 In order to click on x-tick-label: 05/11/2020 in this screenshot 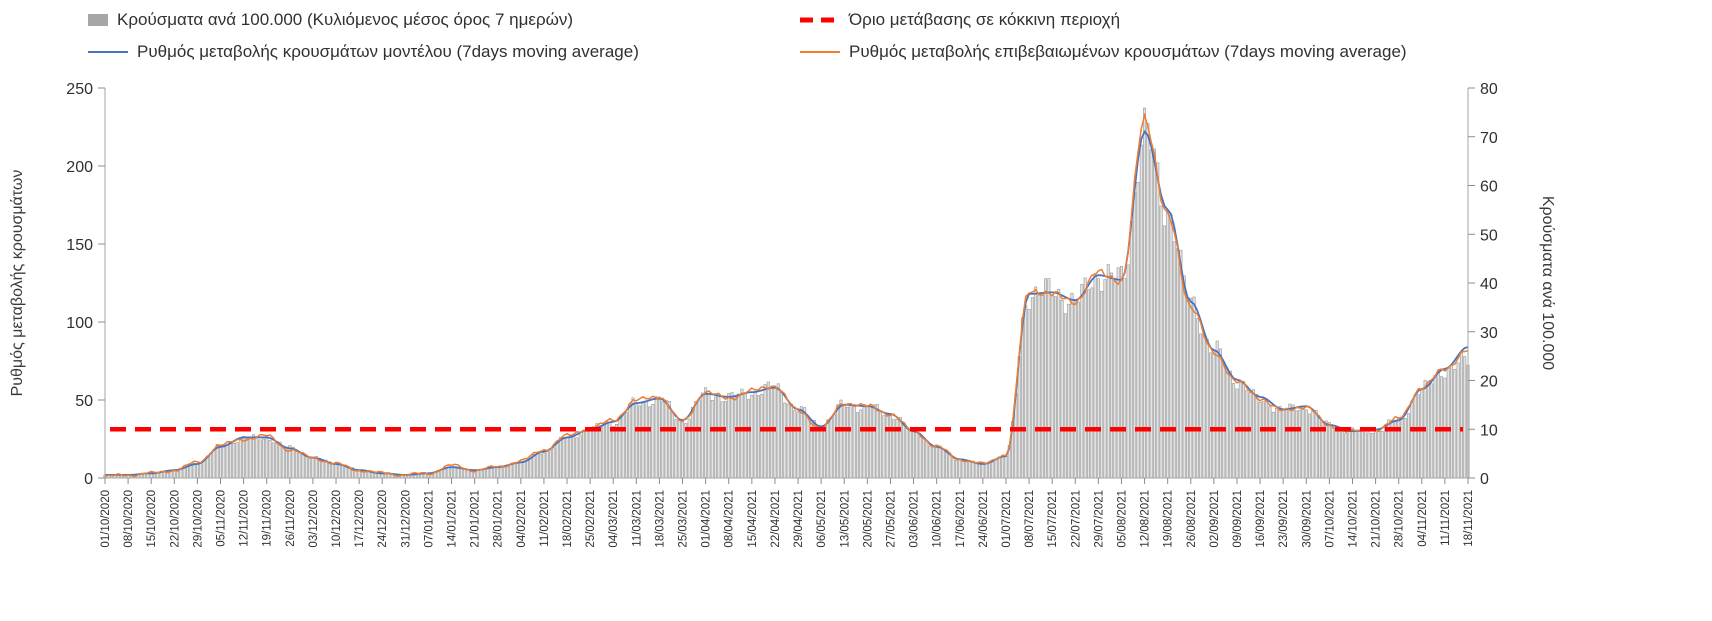, I will do `click(222, 518)`.